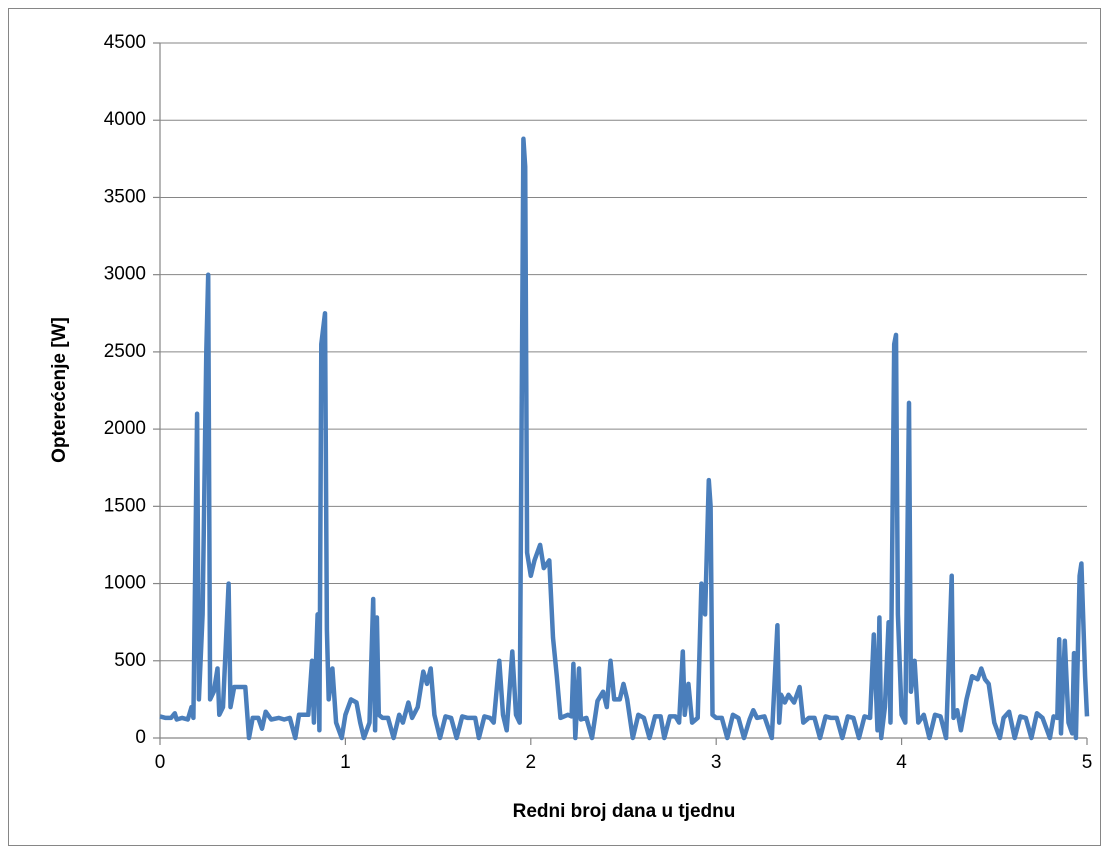  Describe the element at coordinates (125, 196) in the screenshot. I see `y-tick-label: 3500` at that location.